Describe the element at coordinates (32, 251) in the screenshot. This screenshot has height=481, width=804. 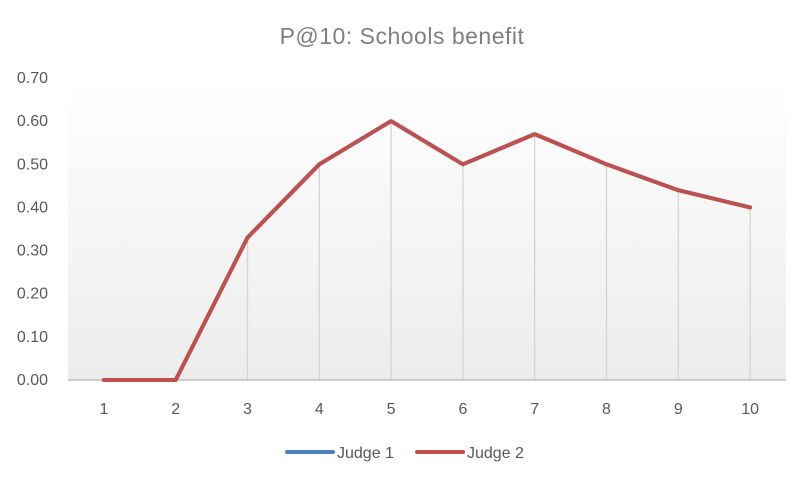
I see `y-tick-label: 0.30` at that location.